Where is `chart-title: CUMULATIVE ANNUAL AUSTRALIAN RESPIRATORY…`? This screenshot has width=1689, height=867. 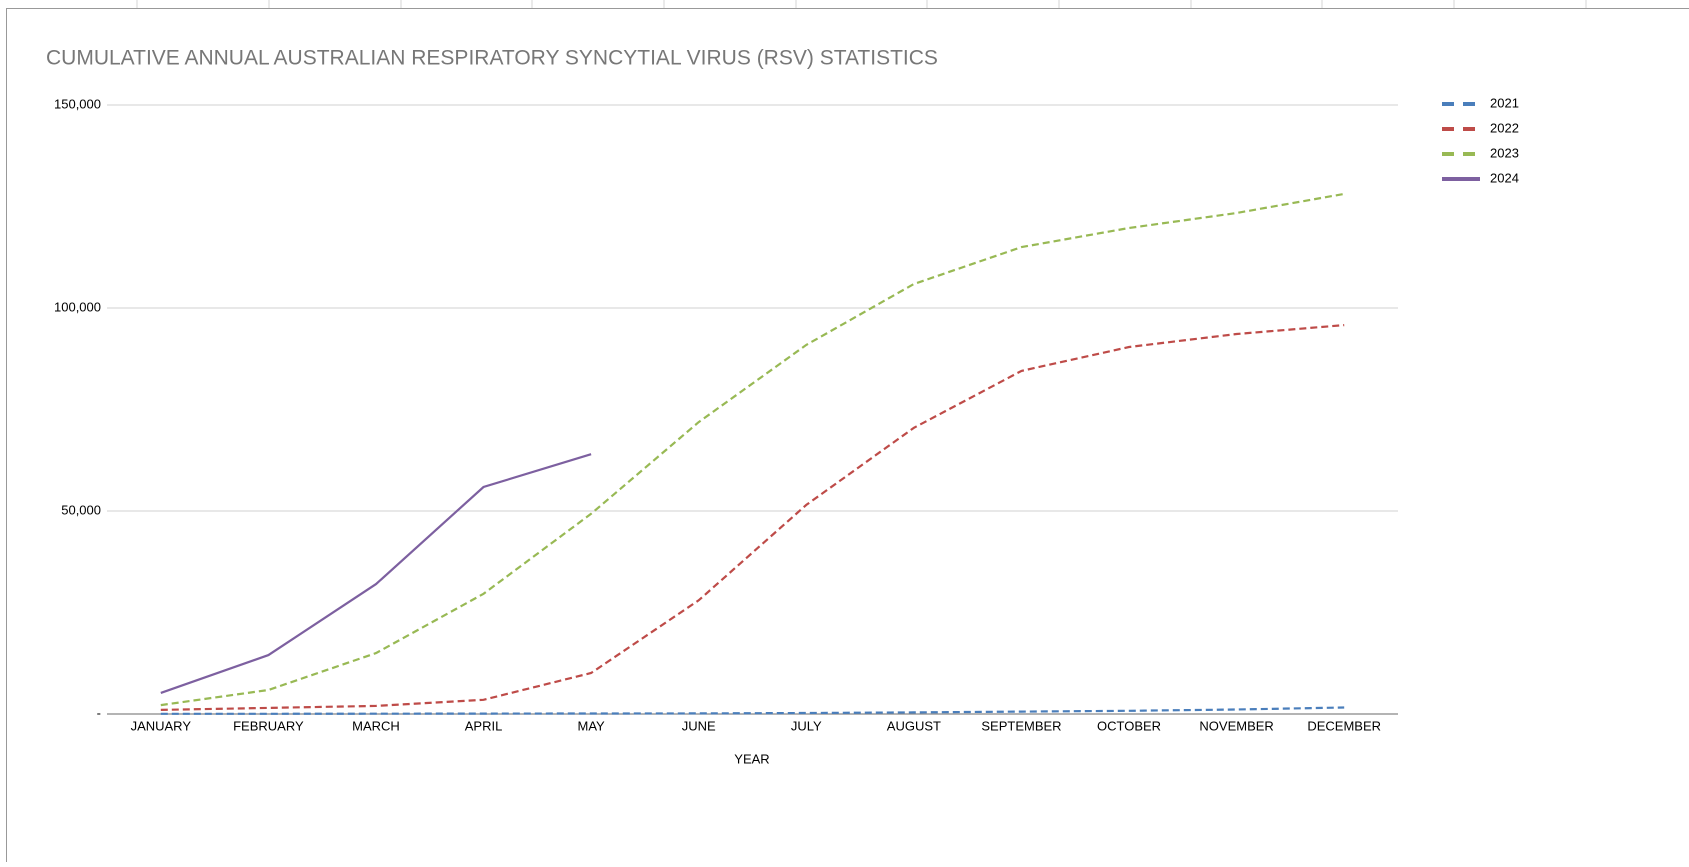 chart-title: CUMULATIVE ANNUAL AUSTRALIAN RESPIRATORY… is located at coordinates (492, 58).